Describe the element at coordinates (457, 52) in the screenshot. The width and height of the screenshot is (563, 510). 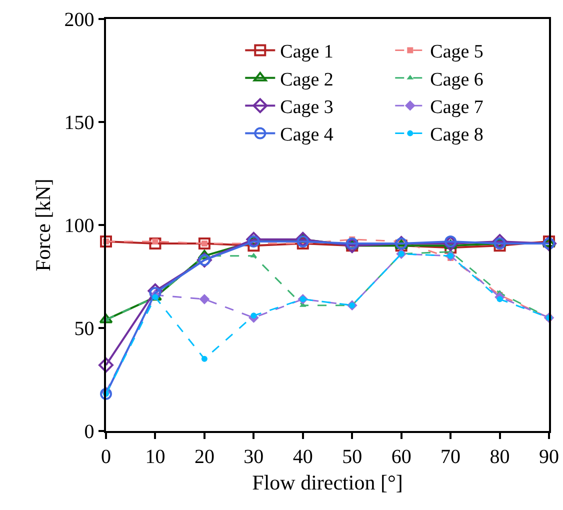
I see `legend-label: Cage 5` at that location.